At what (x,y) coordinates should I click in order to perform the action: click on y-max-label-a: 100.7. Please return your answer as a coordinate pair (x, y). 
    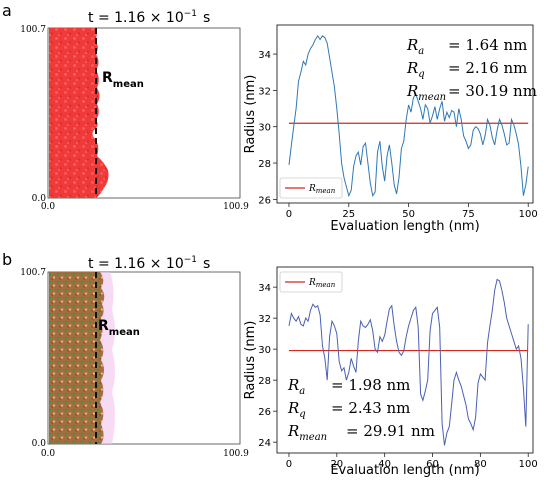
    Looking at the image, I should click on (33, 30).